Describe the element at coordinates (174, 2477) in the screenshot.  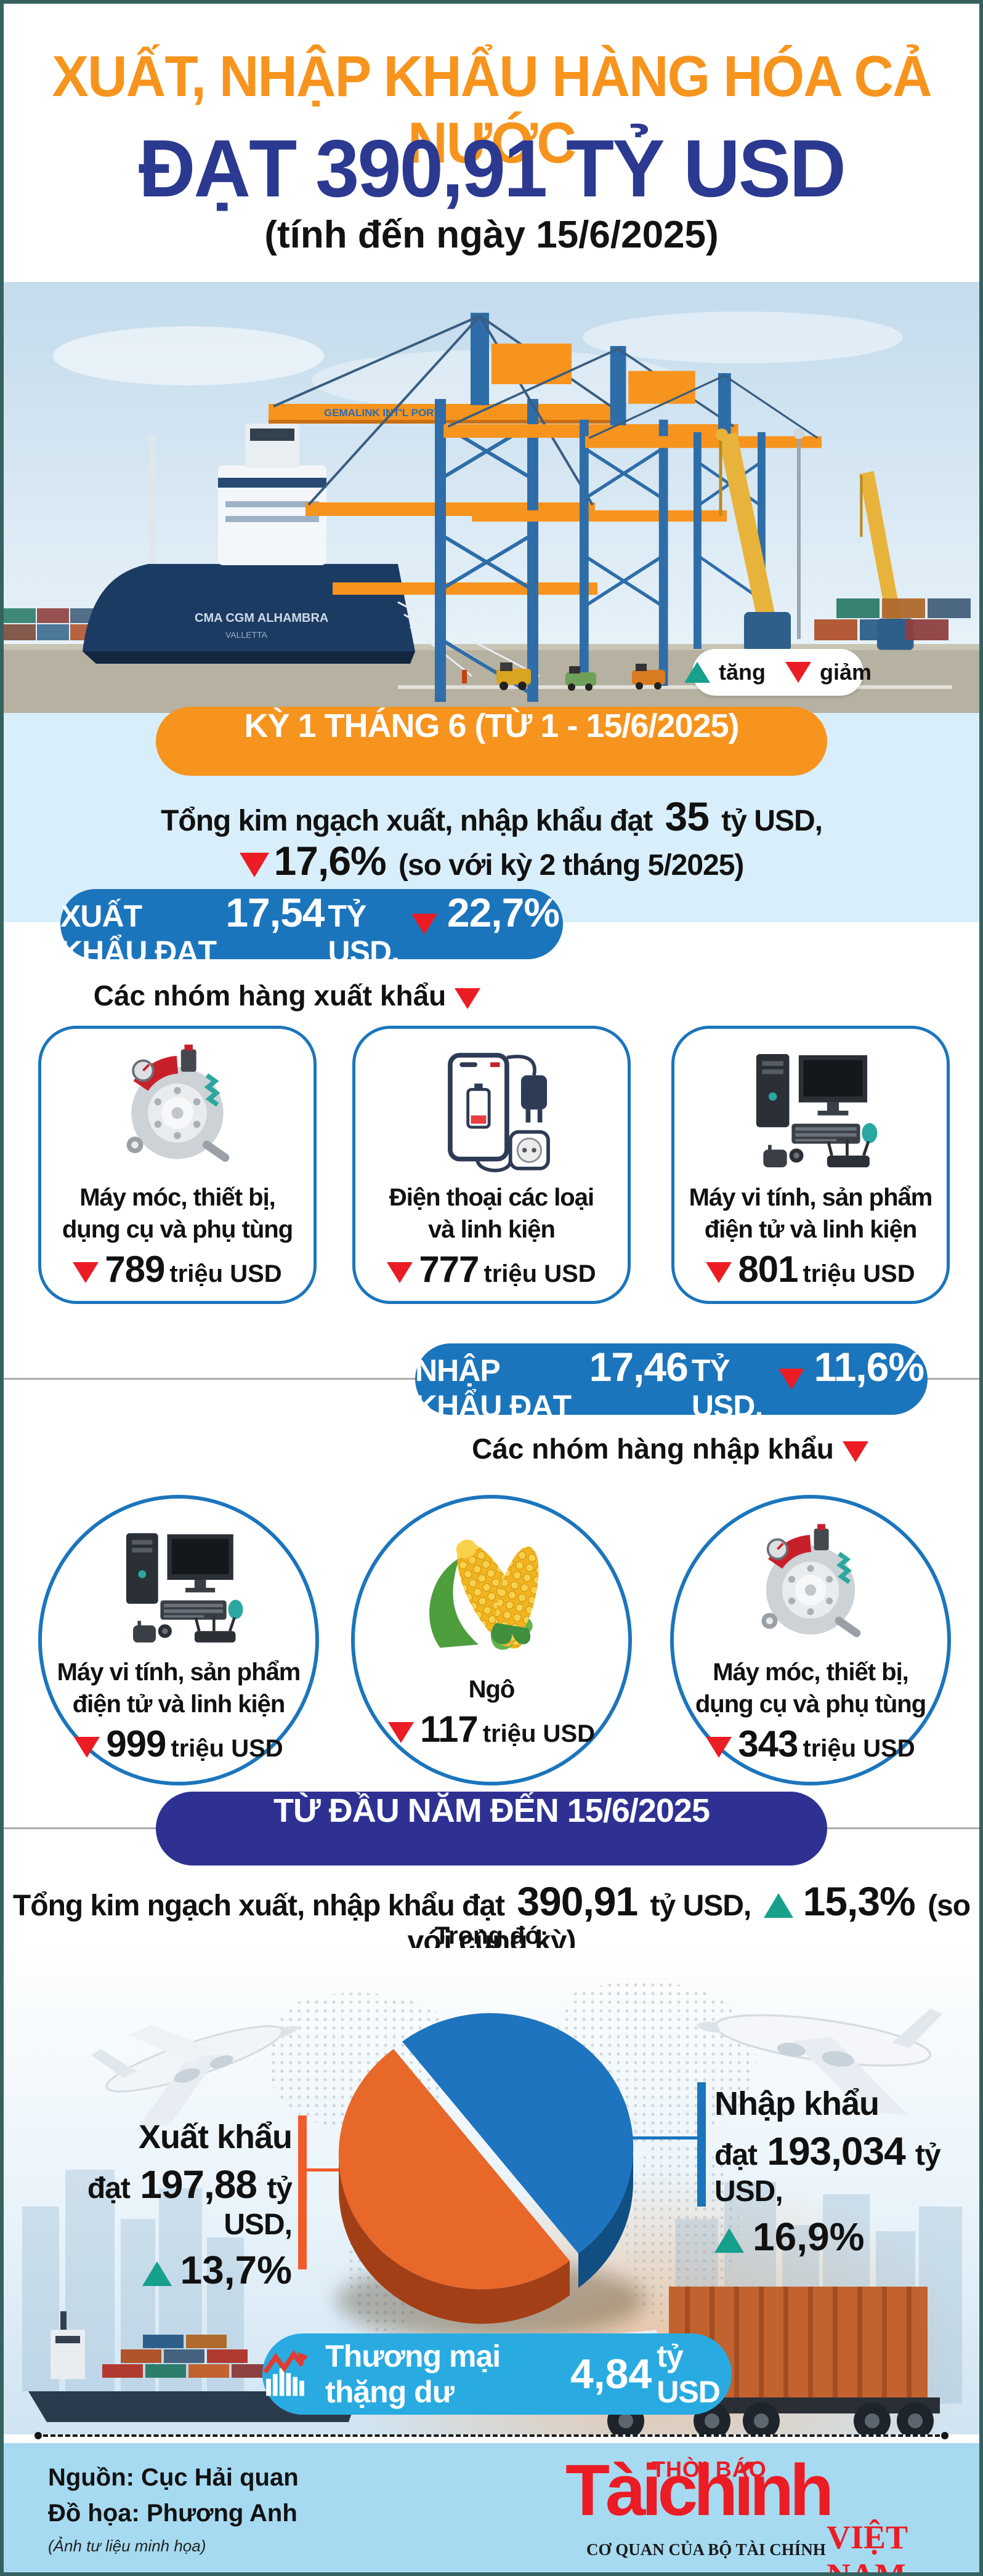
I see `source-credit: Nguồn: Cục Hải quan` at that location.